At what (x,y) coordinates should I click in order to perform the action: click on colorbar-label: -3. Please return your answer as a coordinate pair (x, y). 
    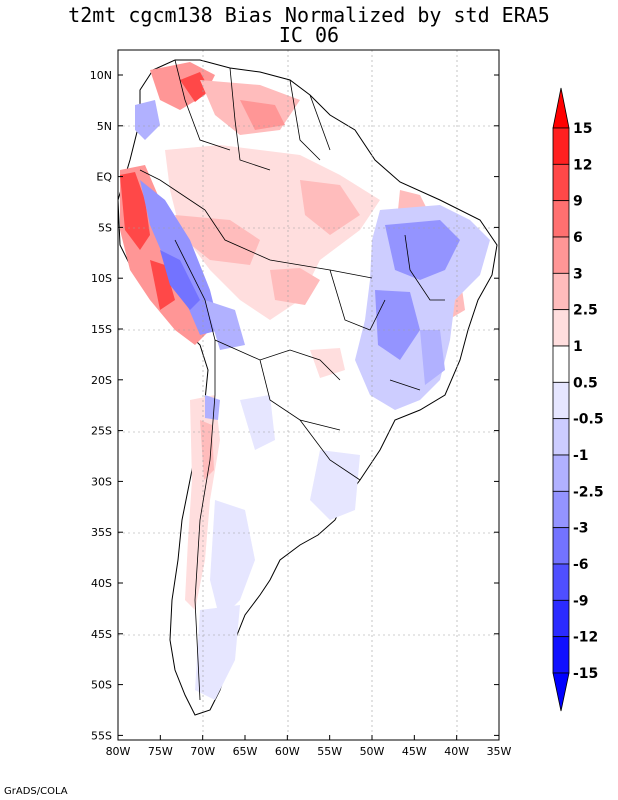
    Looking at the image, I should click on (581, 529).